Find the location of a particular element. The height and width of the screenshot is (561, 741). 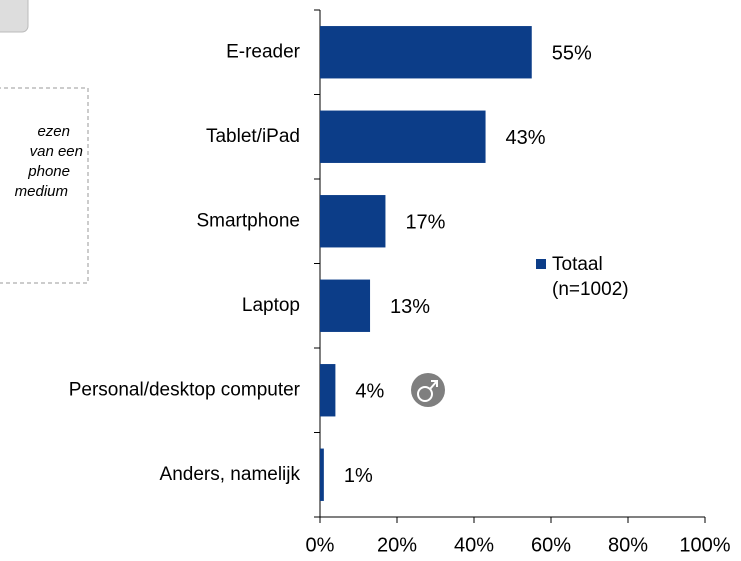

x-tick-label: 40% is located at coordinates (474, 545).